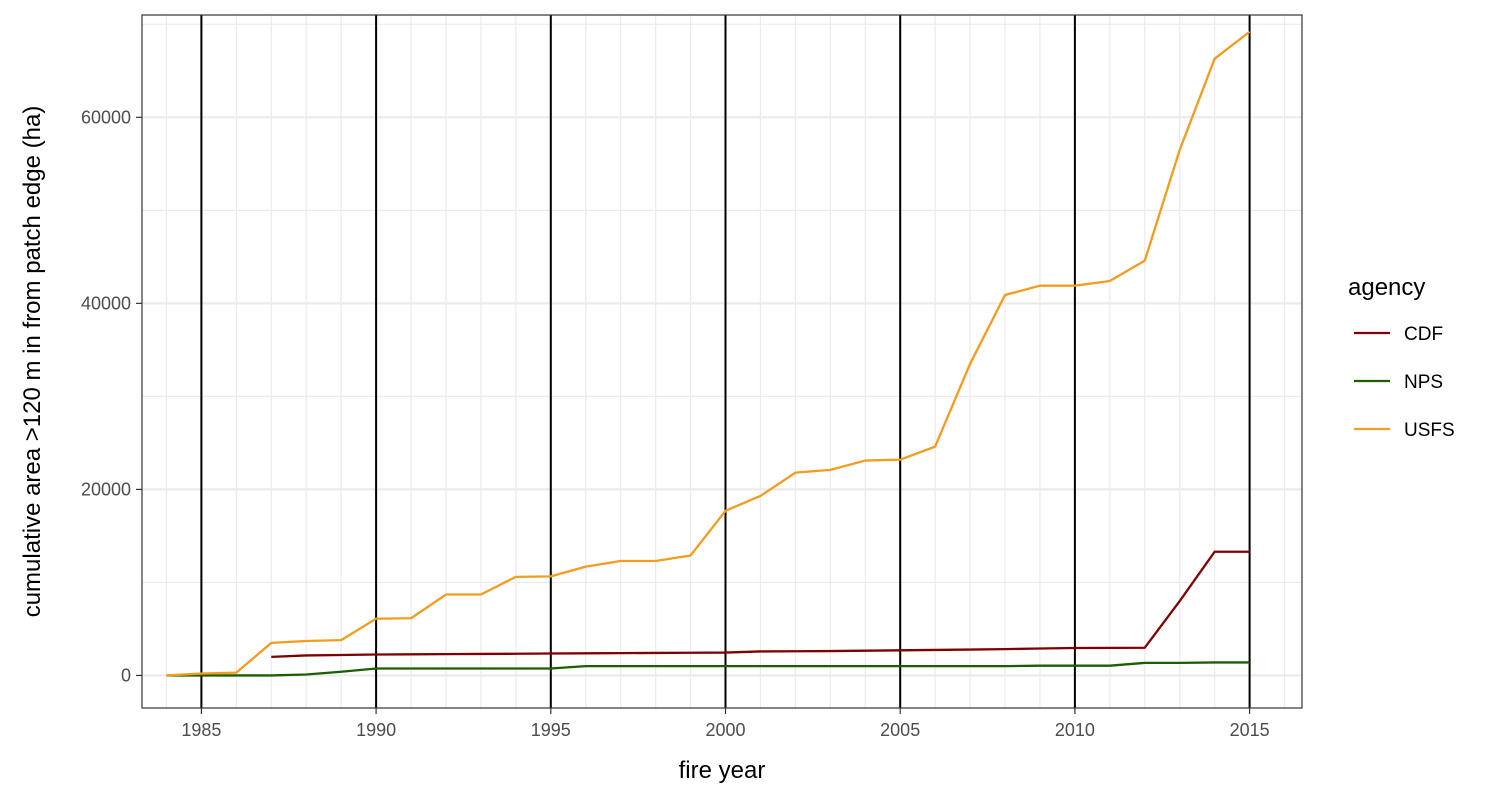  I want to click on legend-label-cdf: CDF, so click(1423, 334).